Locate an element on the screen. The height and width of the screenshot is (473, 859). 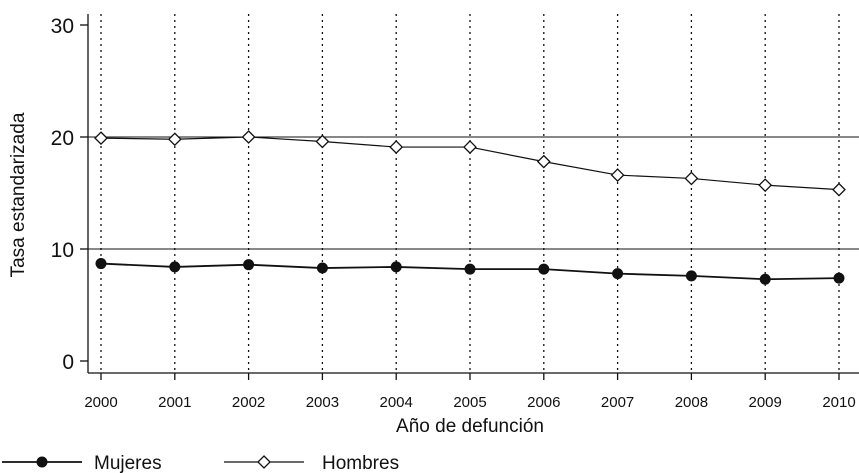
point-mujeres-2004 is located at coordinates (396, 267).